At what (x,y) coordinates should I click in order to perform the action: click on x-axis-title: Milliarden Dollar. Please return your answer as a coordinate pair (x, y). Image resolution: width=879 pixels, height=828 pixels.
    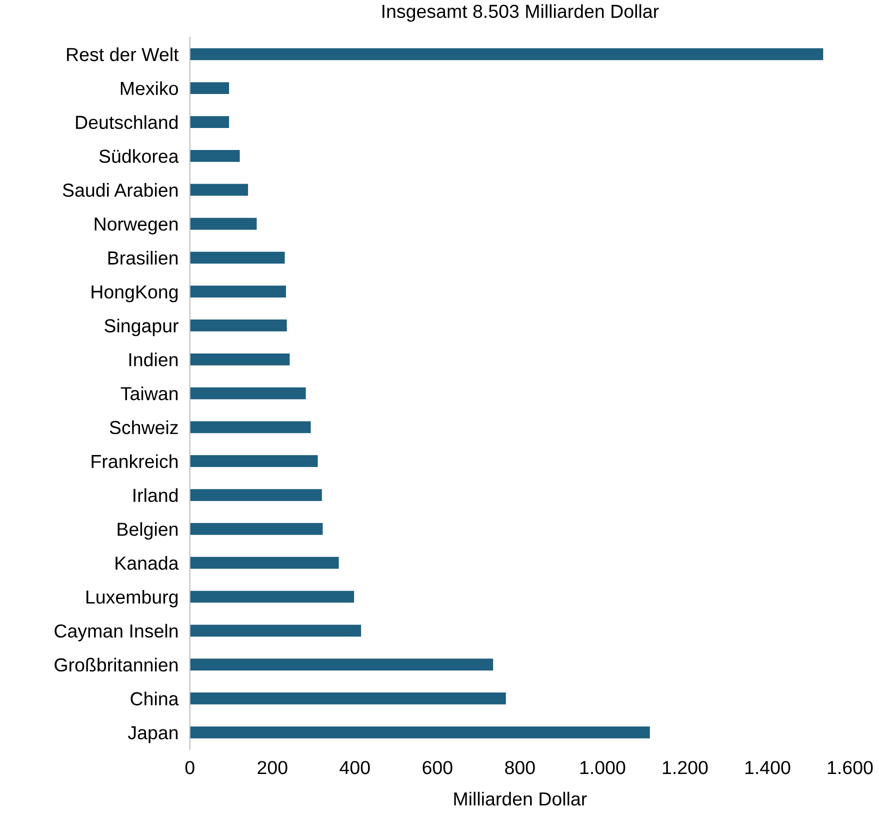
    Looking at the image, I should click on (520, 799).